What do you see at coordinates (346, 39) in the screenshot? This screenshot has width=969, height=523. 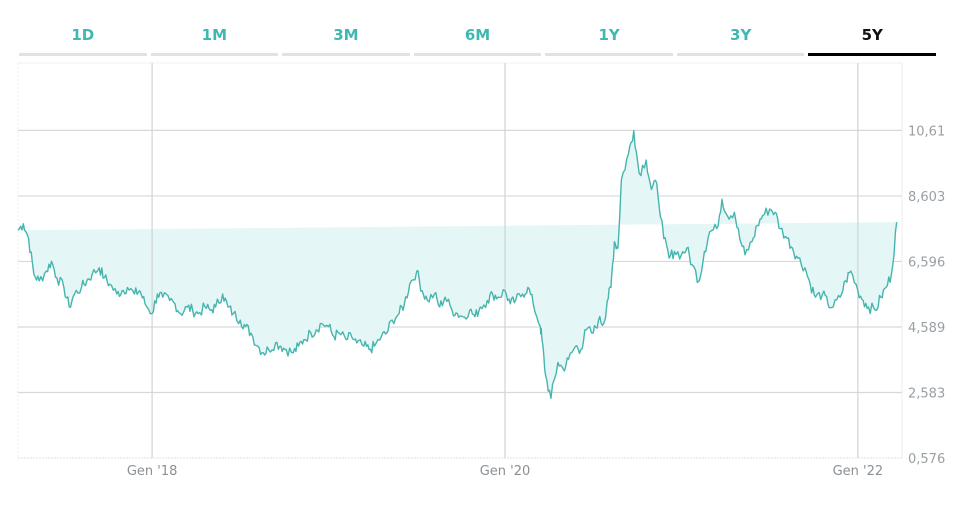 I see `tab-3m: 3M` at bounding box center [346, 39].